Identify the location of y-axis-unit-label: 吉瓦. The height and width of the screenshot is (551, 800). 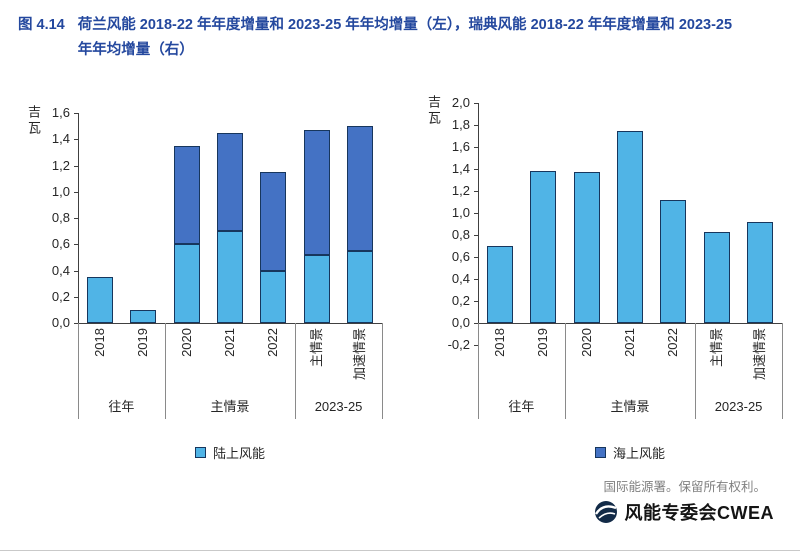
(33, 121).